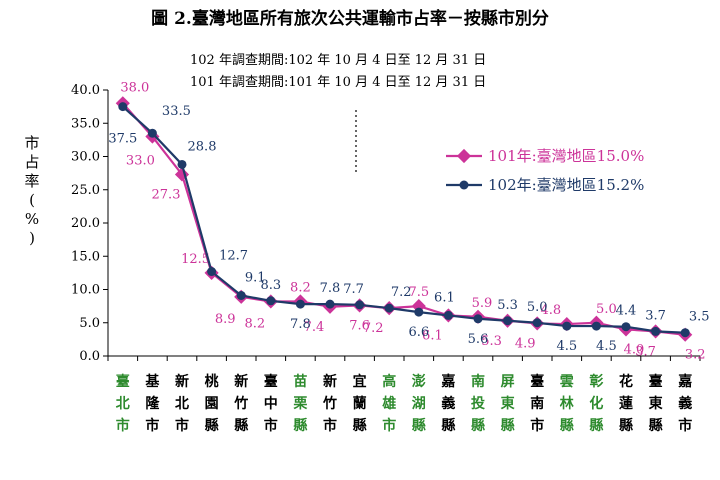 Image resolution: width=720 pixels, height=480 pixels. What do you see at coordinates (545, 170) in the screenshot?
I see `legend: 101年:臺灣地區15.0% 102年:臺灣地區15.2%` at bounding box center [545, 170].